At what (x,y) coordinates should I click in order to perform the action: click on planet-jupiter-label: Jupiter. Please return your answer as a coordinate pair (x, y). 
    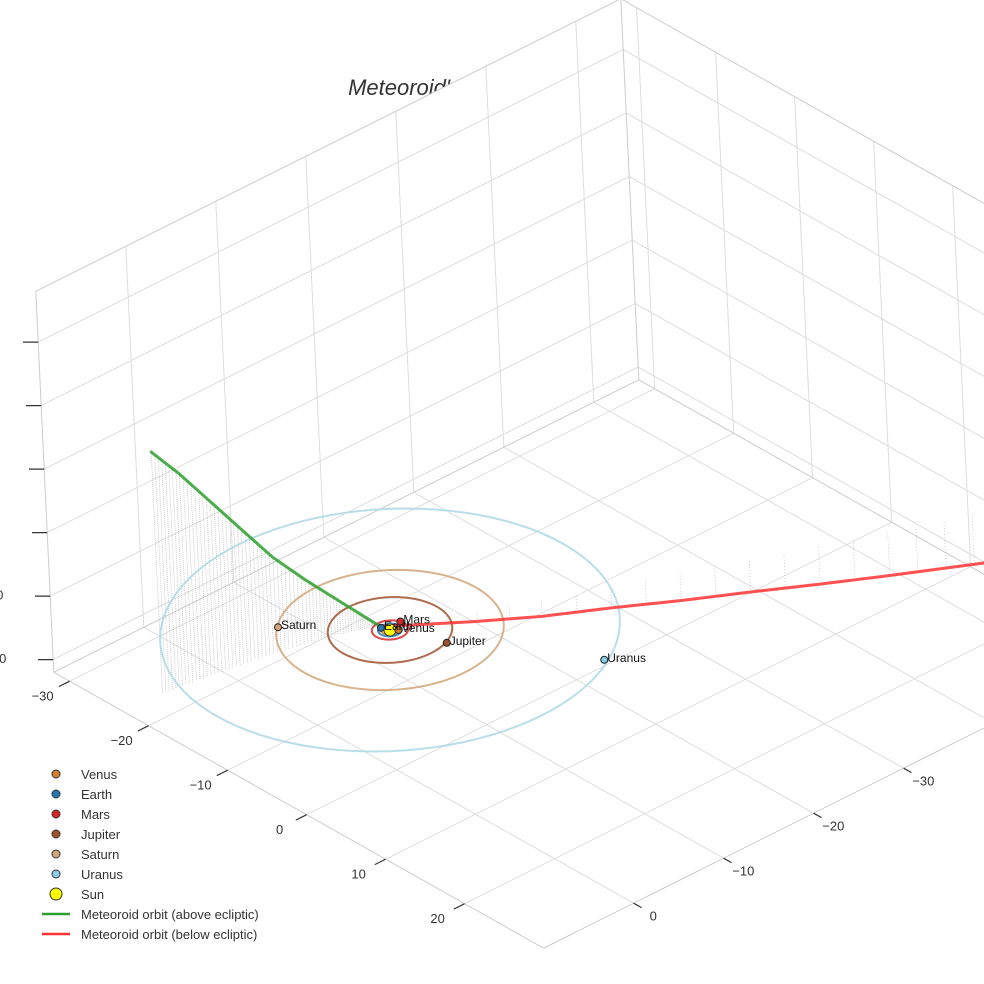
    Looking at the image, I should click on (468, 641).